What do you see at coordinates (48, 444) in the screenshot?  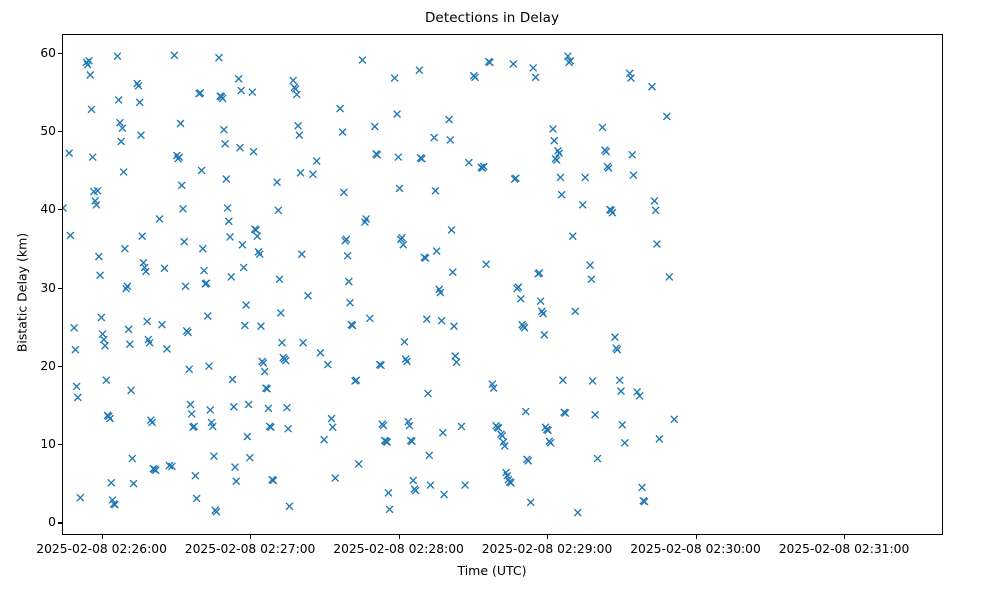 I see `y-axis-tick-label: 10` at bounding box center [48, 444].